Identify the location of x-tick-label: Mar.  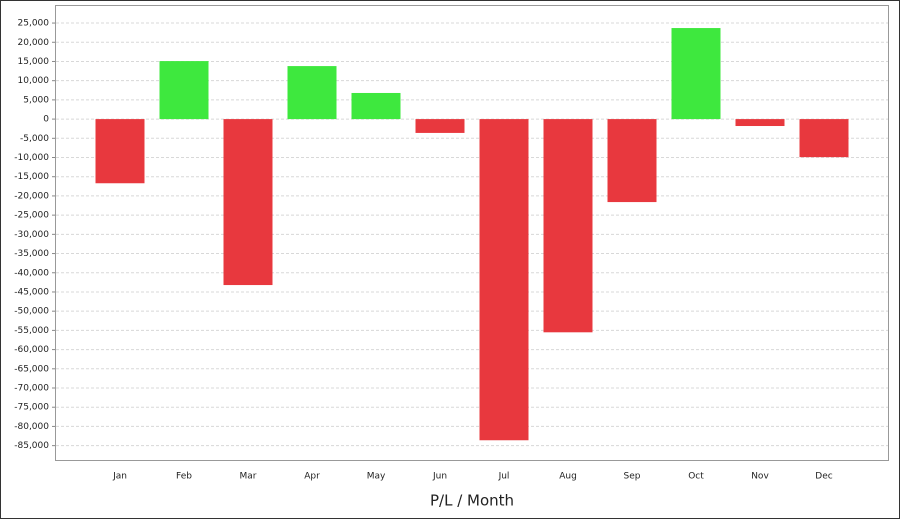
(248, 477).